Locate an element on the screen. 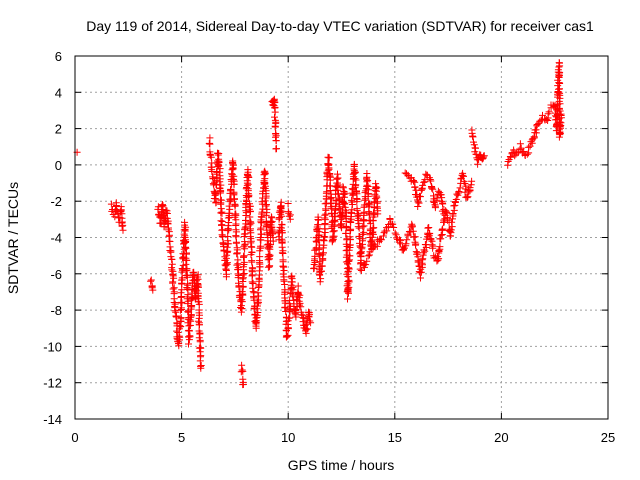 This screenshot has height=480, width=640. y-tick-label: -12 is located at coordinates (52, 383).